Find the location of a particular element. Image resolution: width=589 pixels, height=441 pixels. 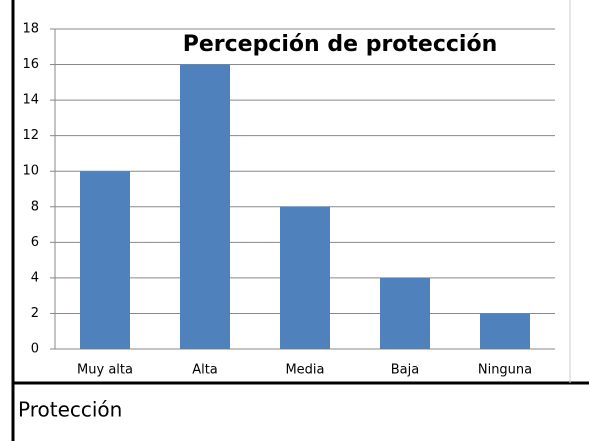

y-tick-label: 12 is located at coordinates (30, 135).